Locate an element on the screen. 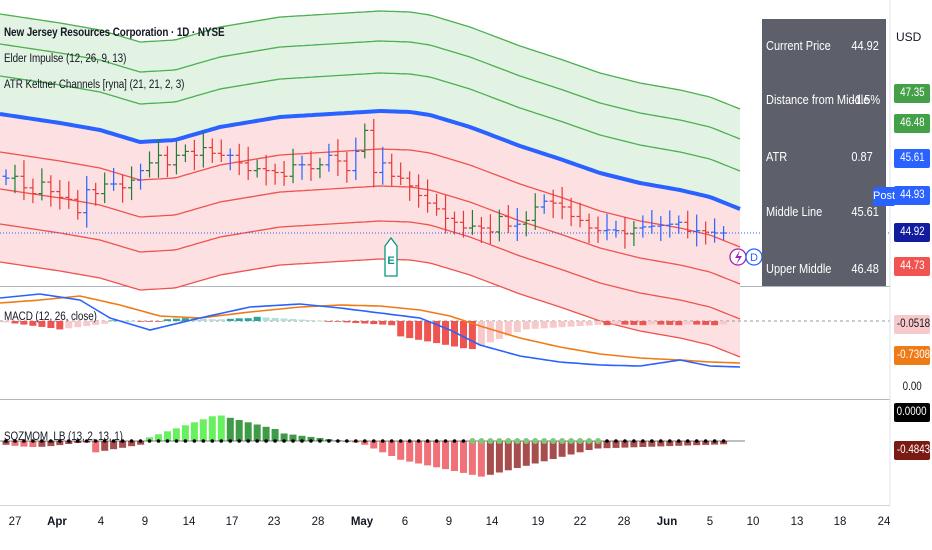 The image size is (932, 550). info-value: -1.5% is located at coordinates (866, 100).